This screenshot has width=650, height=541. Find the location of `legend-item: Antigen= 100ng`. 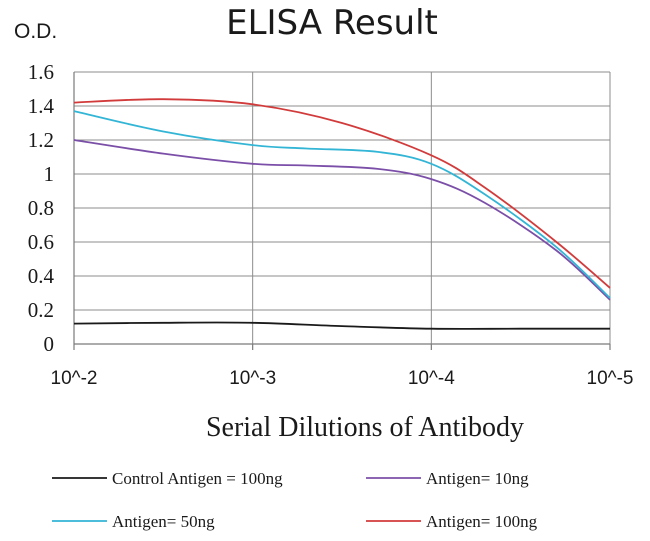

legend-item: Antigen= 100ng is located at coordinates (452, 521).